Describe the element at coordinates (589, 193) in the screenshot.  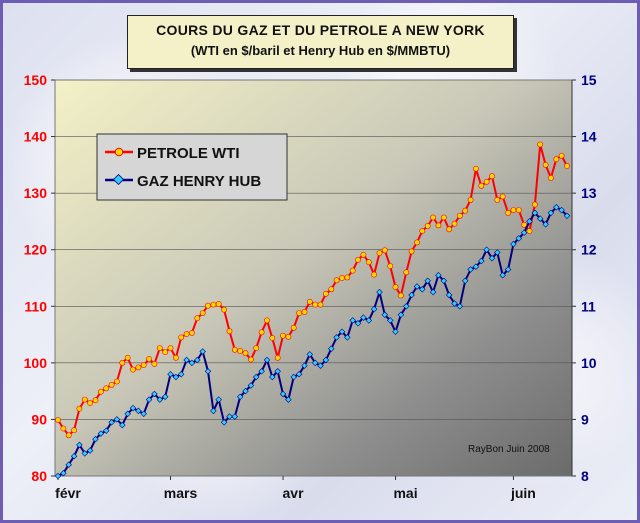
I see `right-tick-label: 13` at that location.